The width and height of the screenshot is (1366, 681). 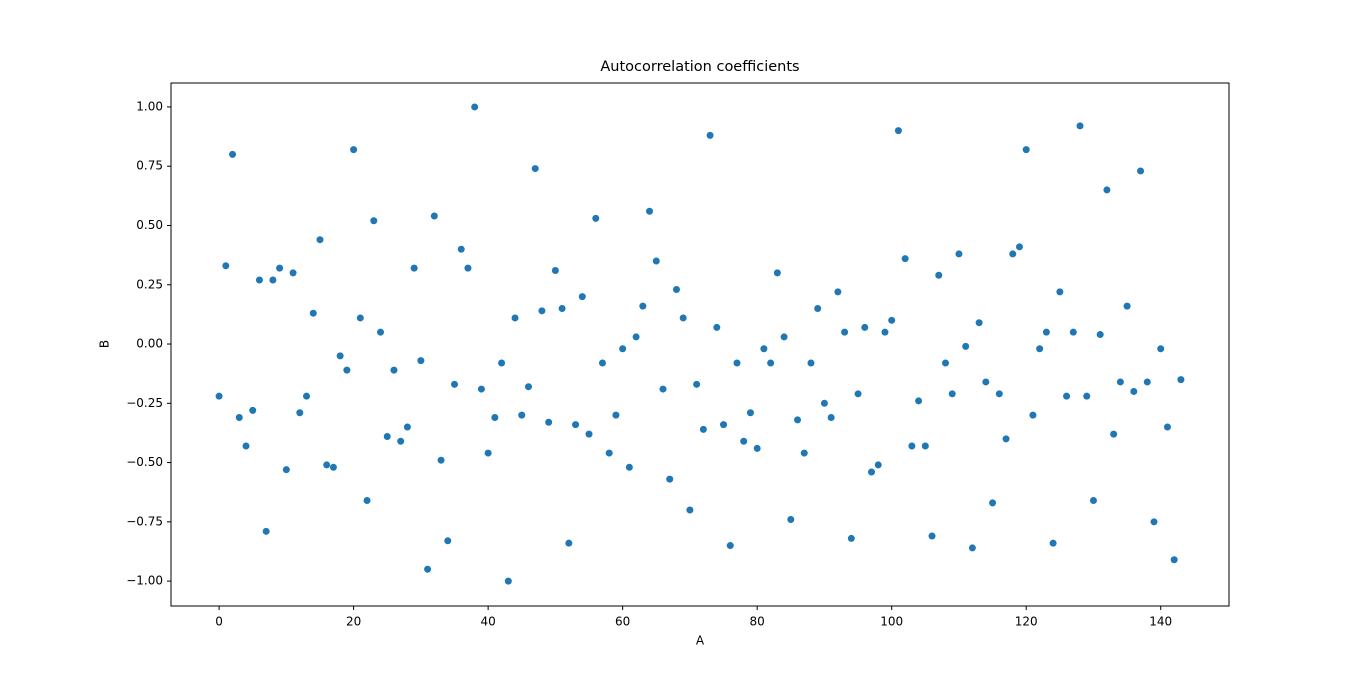 I want to click on x-tick-label: 20, so click(x=353, y=622).